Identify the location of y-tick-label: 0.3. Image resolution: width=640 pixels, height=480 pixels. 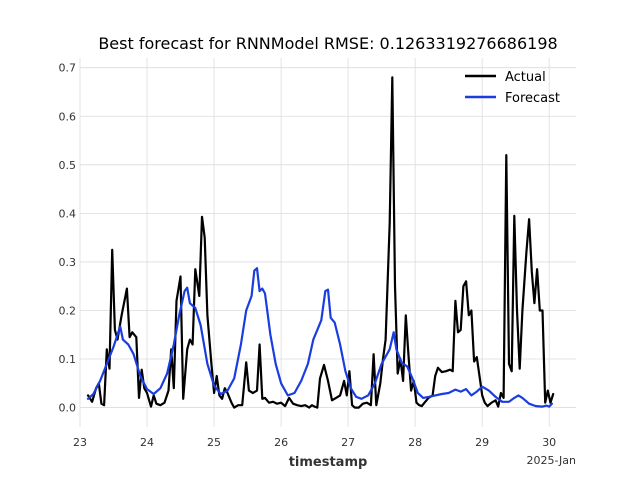
(68, 262).